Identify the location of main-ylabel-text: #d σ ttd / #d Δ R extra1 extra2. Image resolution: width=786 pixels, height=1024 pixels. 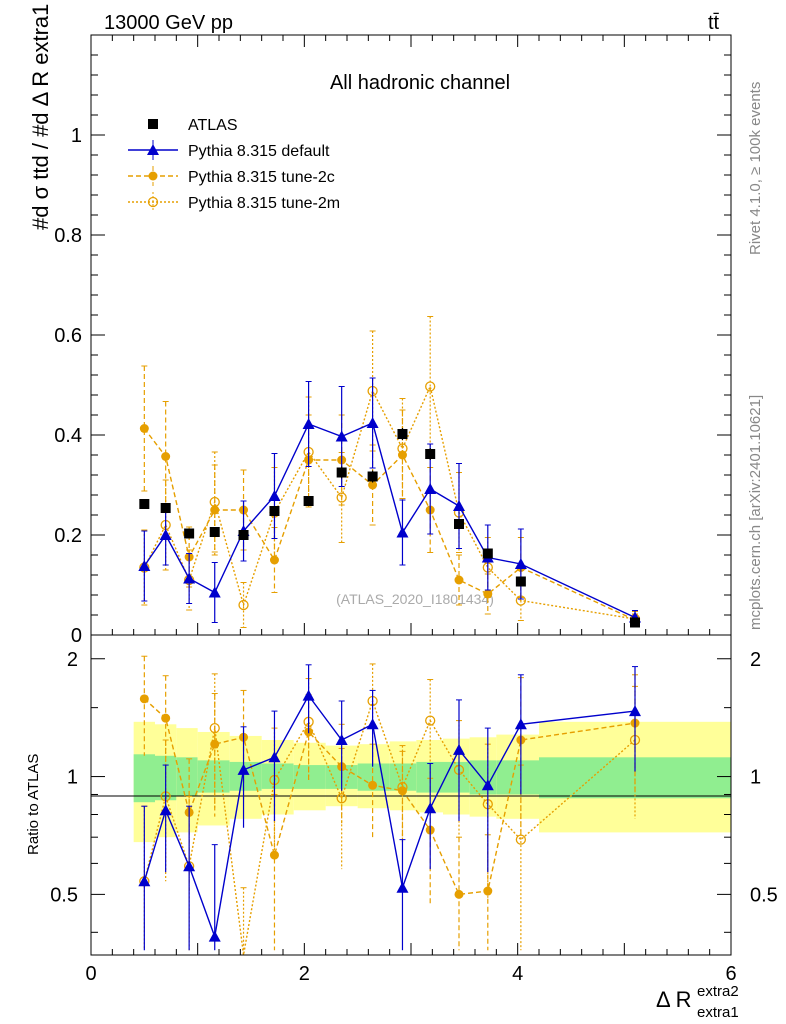
(40, 115).